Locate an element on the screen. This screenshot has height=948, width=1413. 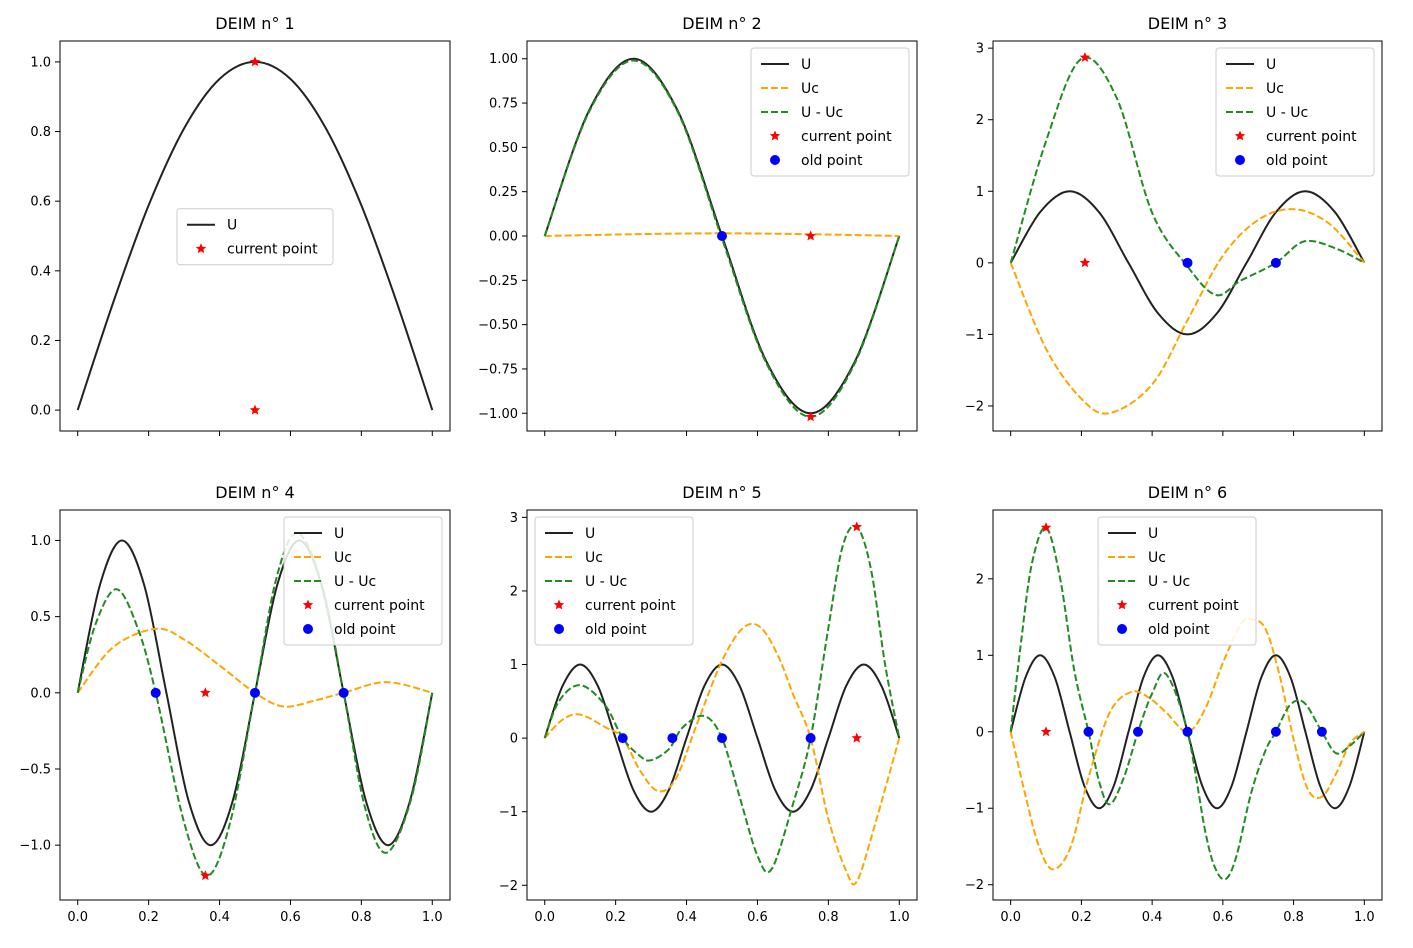
x-tick-label: 0.4 is located at coordinates (686, 917).